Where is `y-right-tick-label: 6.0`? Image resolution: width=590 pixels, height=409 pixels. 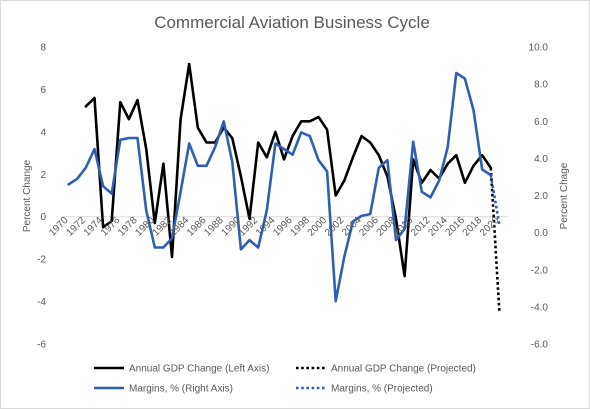 y-right-tick-label: 6.0 is located at coordinates (541, 122).